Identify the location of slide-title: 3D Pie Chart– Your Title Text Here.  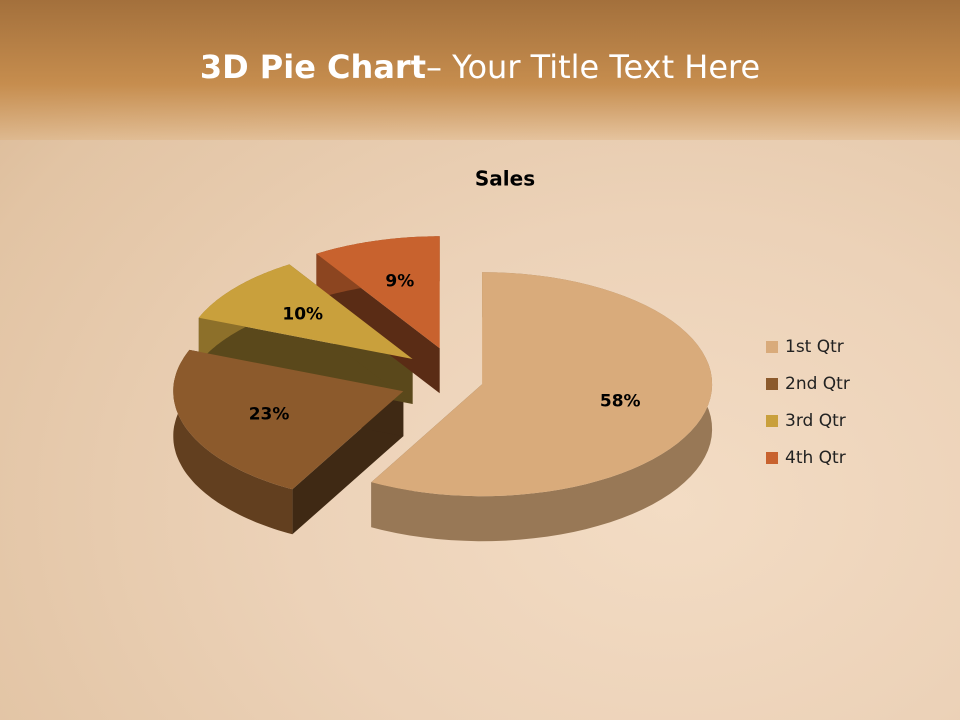
(480, 67).